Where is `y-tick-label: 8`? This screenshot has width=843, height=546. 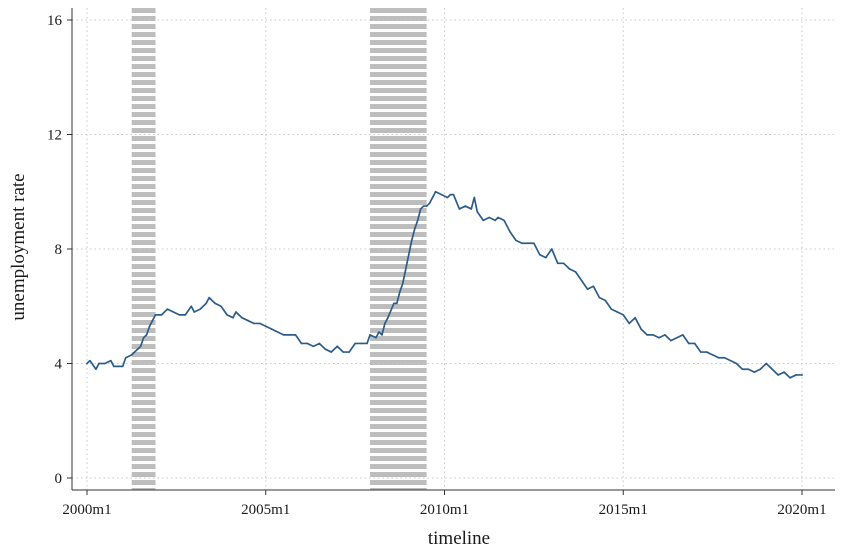
y-tick-label: 8 is located at coordinates (59, 250).